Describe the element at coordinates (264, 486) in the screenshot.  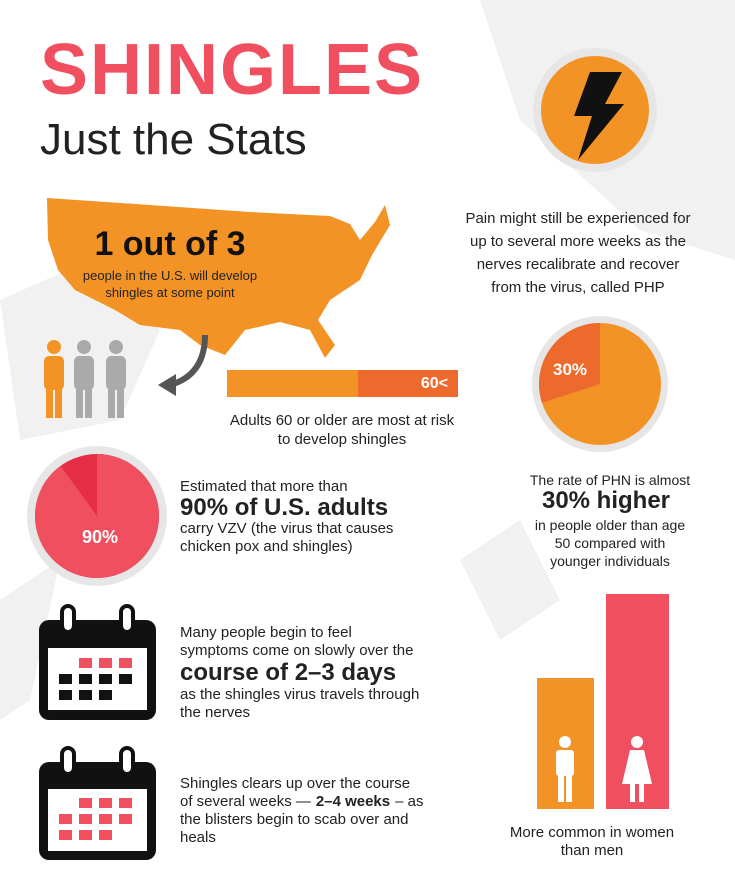
I see `vzv-text: Estimated that more than` at that location.